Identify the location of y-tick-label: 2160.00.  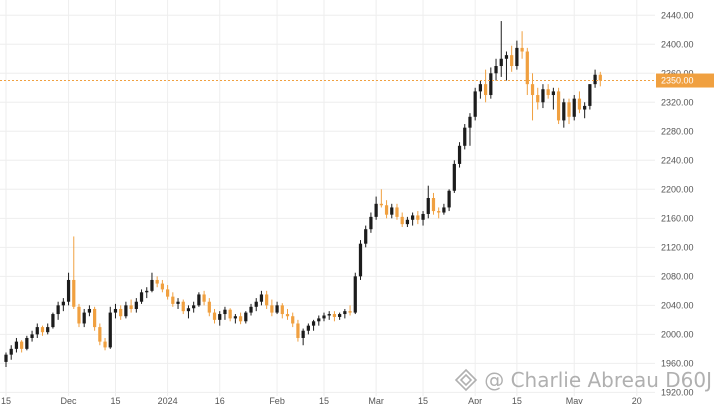
(677, 218).